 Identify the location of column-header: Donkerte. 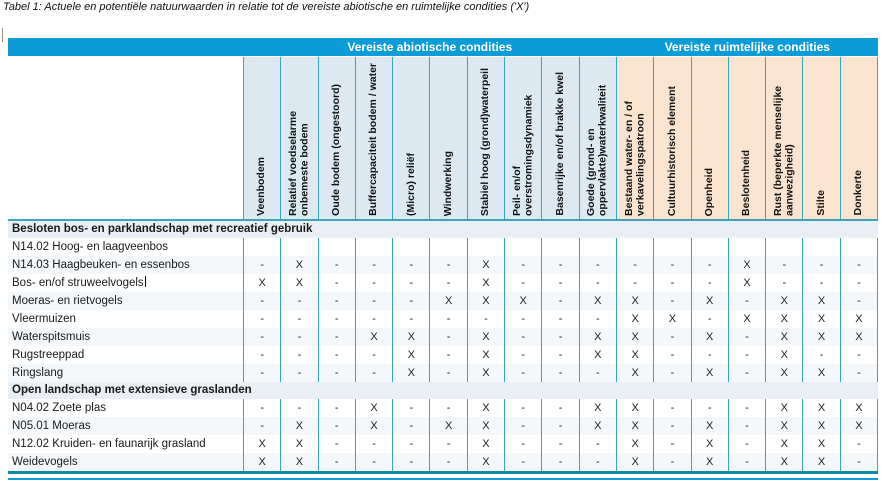
(859, 138).